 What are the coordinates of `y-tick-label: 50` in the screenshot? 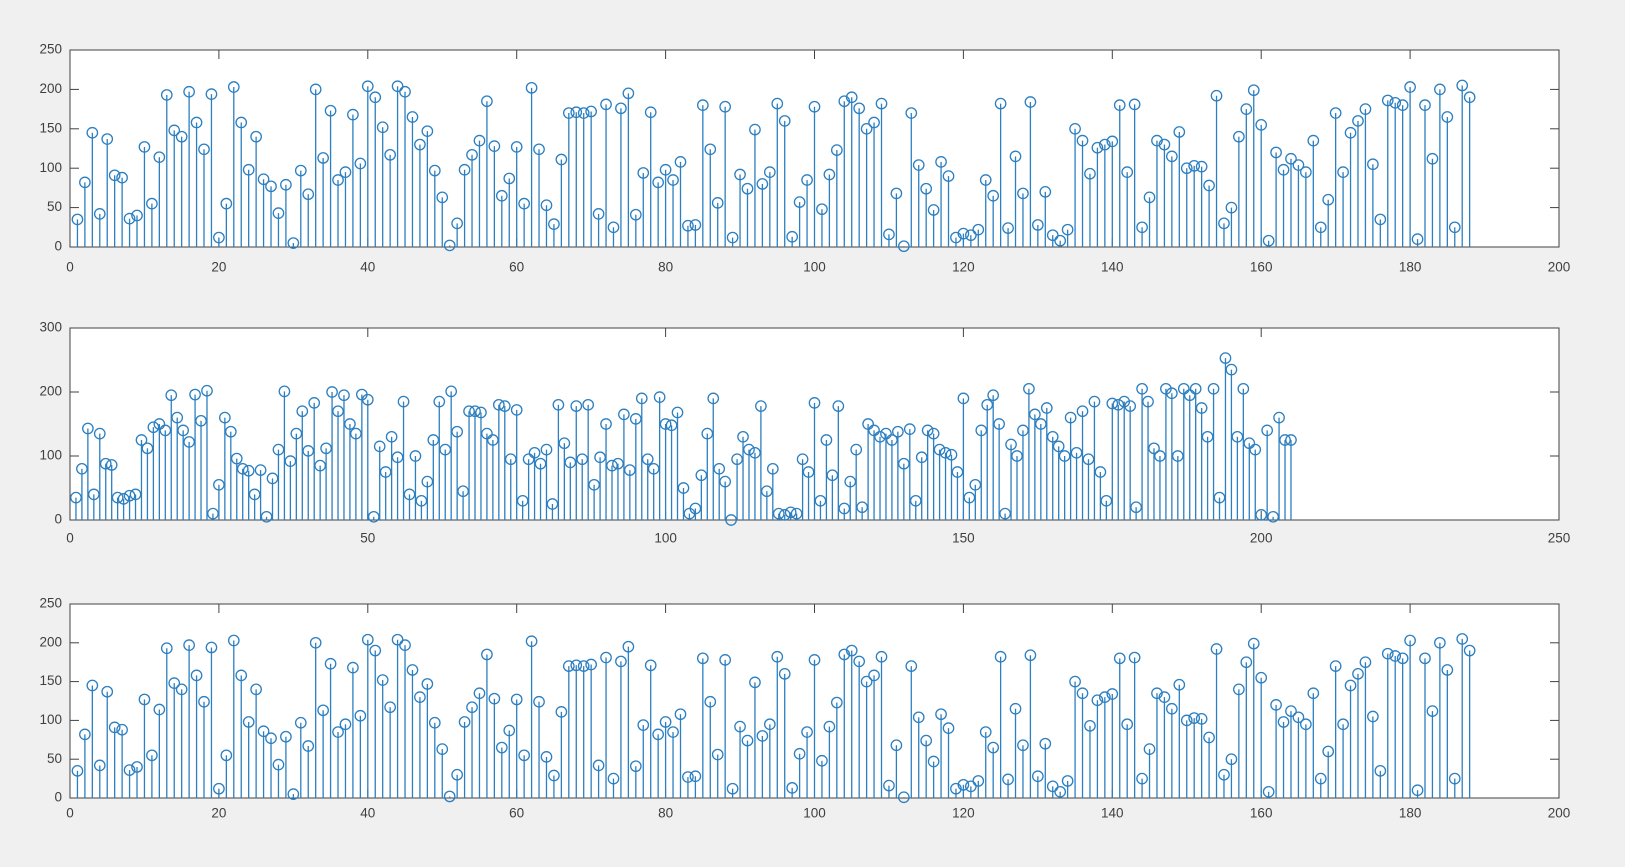 It's located at (54, 758).